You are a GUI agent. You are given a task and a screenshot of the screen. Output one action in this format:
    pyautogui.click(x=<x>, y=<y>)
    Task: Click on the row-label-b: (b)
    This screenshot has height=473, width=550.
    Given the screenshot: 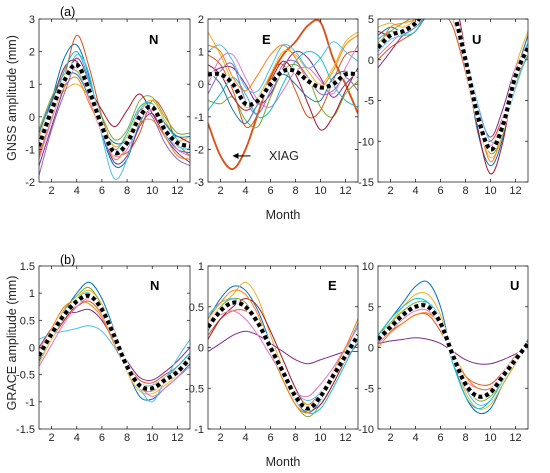 What is the action you would take?
    pyautogui.click(x=67, y=260)
    